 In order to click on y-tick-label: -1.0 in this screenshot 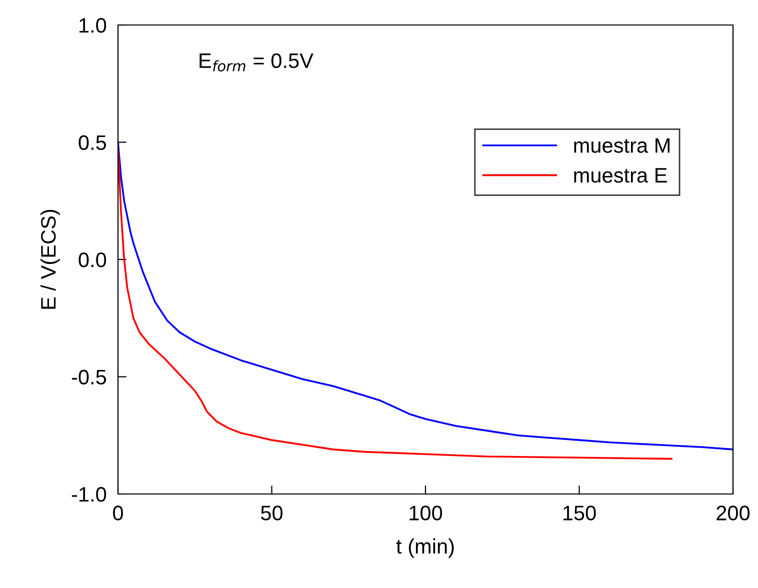, I will do `click(89, 494)`.